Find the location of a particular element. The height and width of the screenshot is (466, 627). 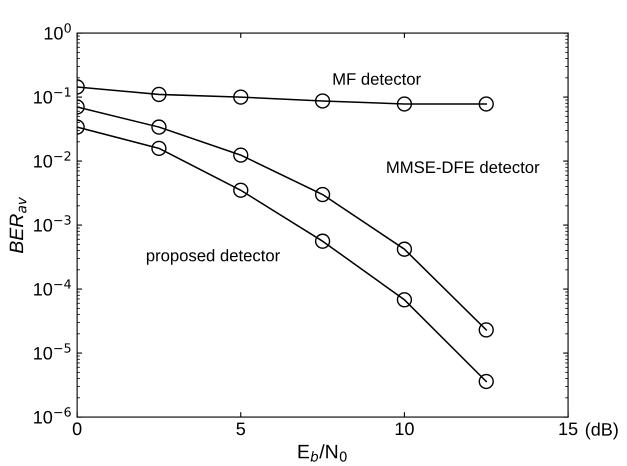

x-tick-label: 0 is located at coordinates (77, 429).